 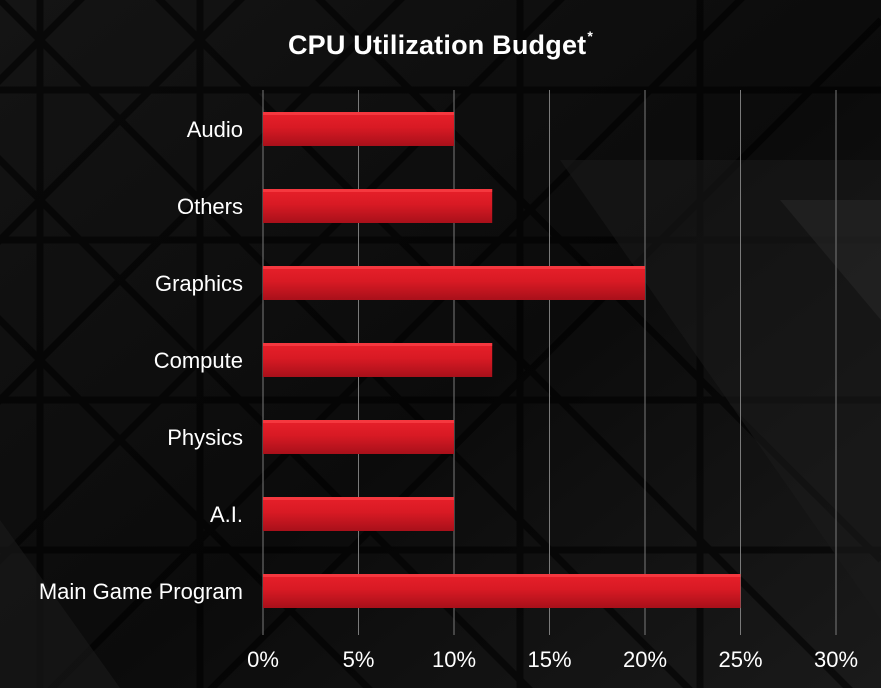 What do you see at coordinates (437, 45) in the screenshot?
I see `chart-title-text: CPU Utilization Budget` at bounding box center [437, 45].